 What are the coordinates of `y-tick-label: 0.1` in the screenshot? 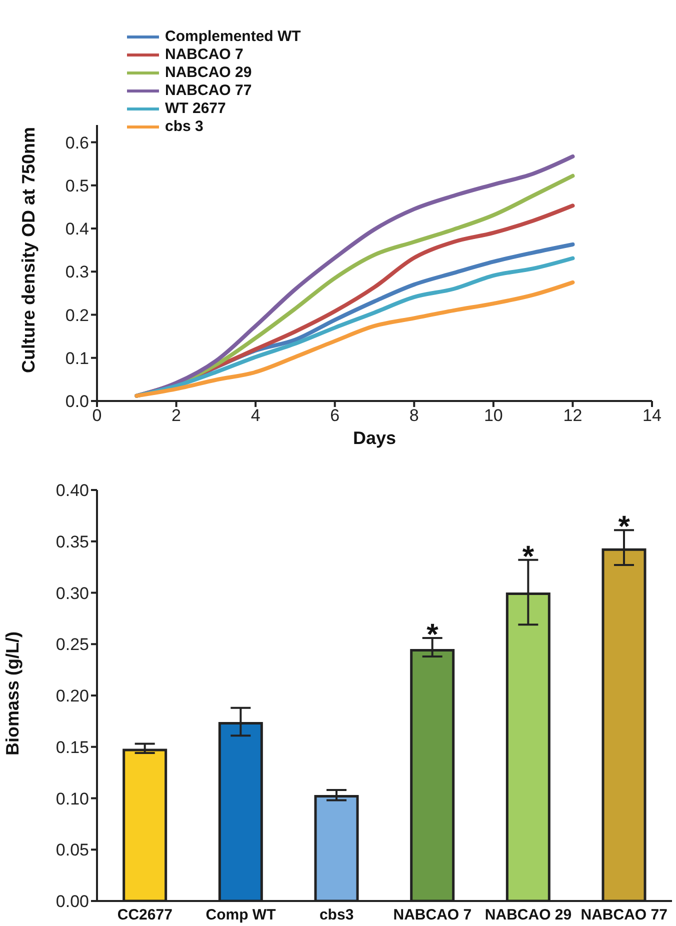 It's located at (77, 358).